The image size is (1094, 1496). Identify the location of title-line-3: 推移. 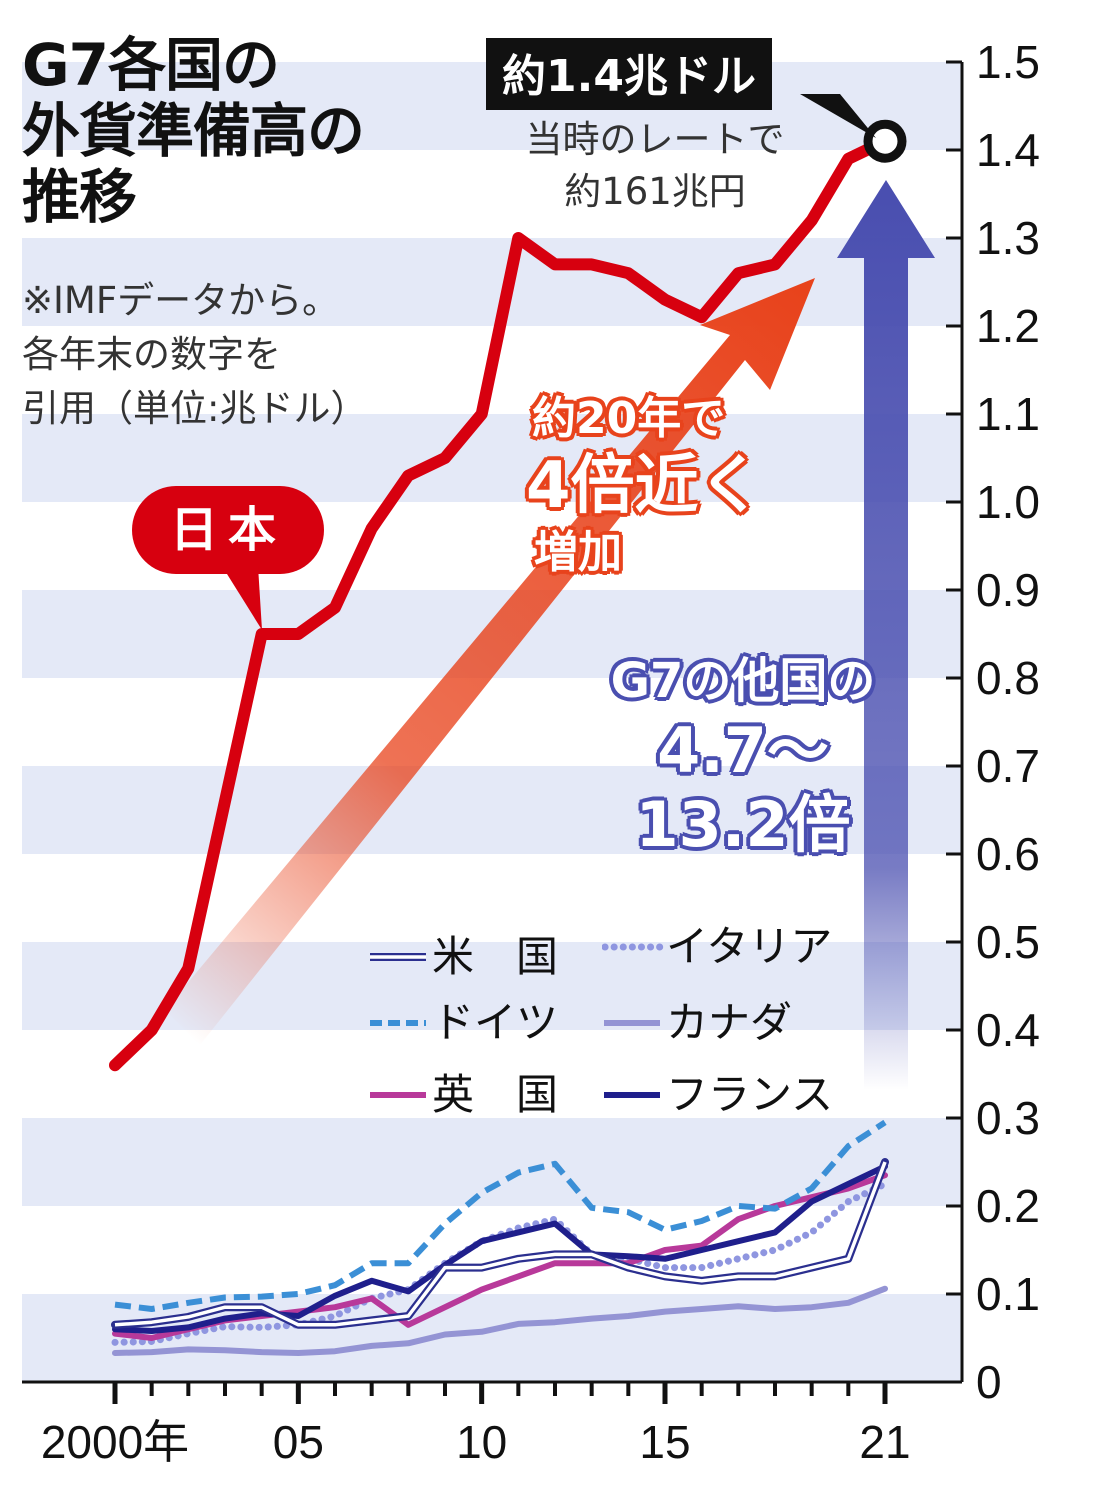
(79, 197).